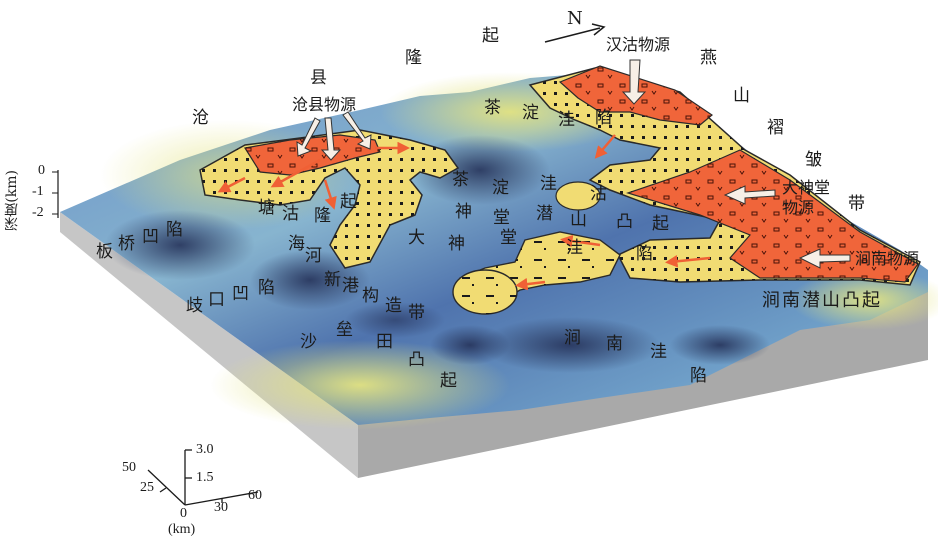  What do you see at coordinates (598, 194) in the screenshot?
I see `region-shishan: 沽` at bounding box center [598, 194].